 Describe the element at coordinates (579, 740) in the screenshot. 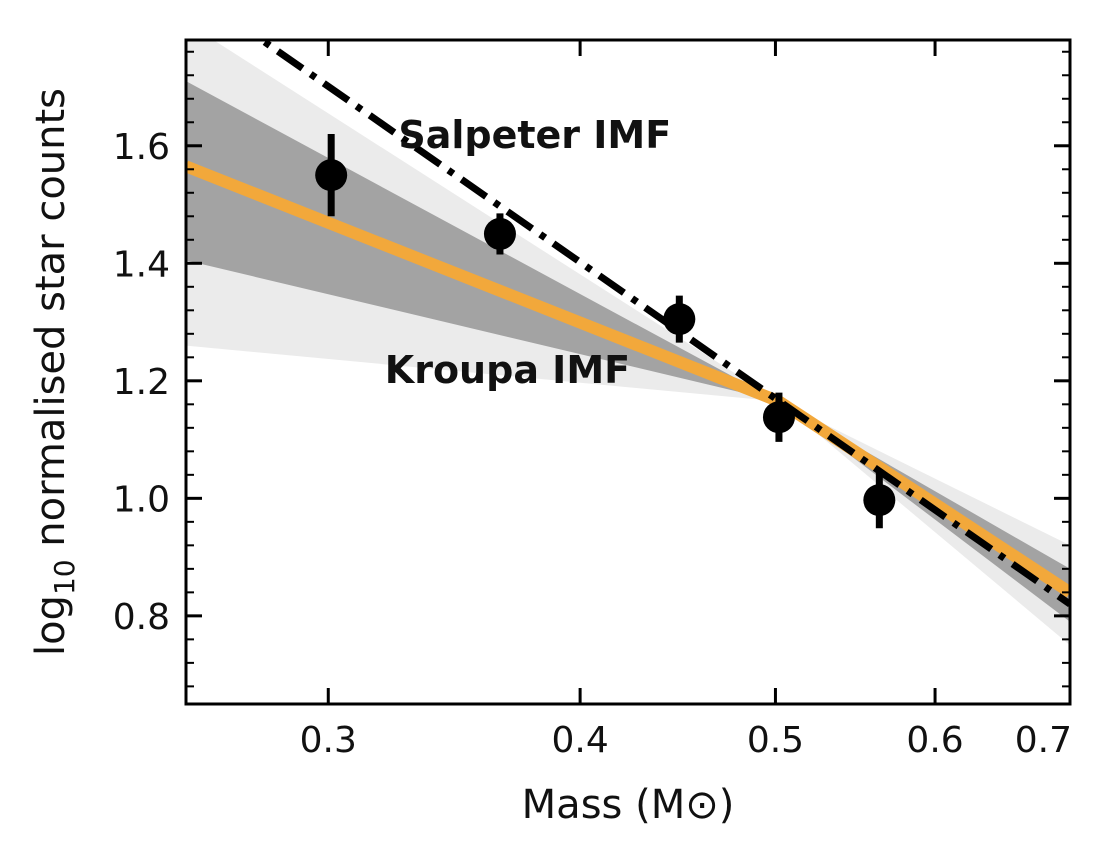

I see `x-tick-label-1: 0.4` at that location.